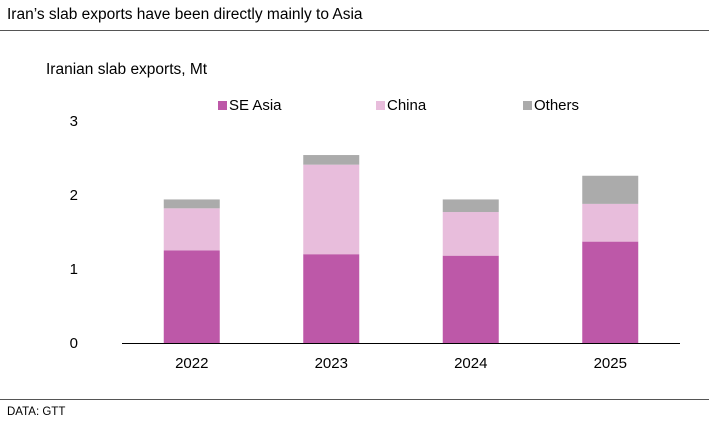 This screenshot has height=432, width=723. What do you see at coordinates (470, 234) in the screenshot?
I see `bar-china-2024` at bounding box center [470, 234].